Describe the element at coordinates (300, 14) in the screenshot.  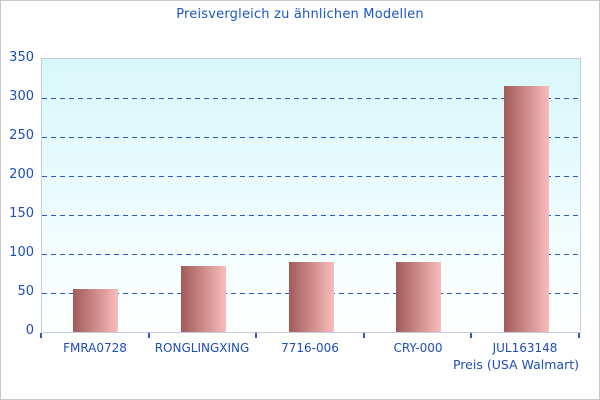
I see `chart-title: Preisvergleich zu ähnlichen Modellen` at that location.